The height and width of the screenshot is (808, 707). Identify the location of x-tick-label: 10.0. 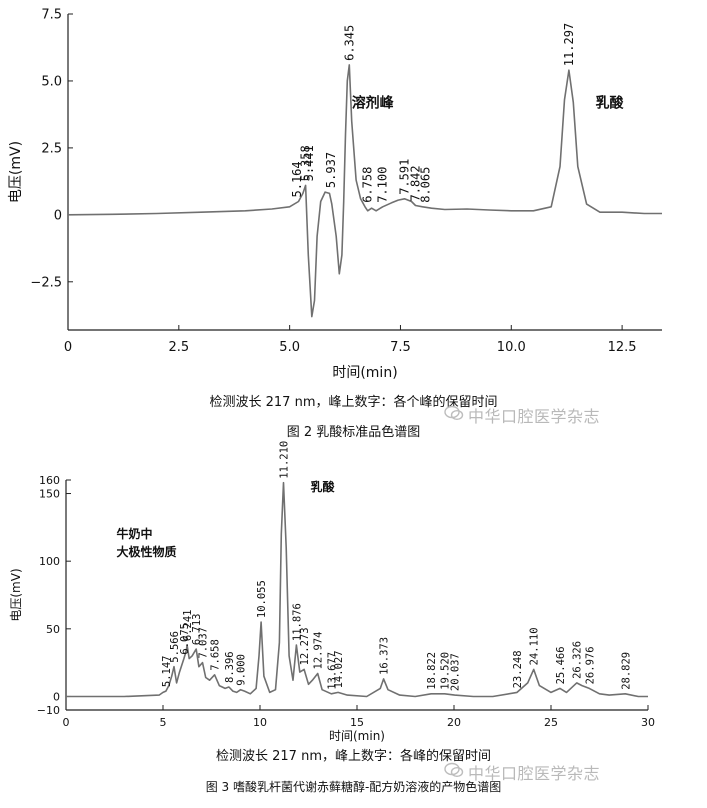
(511, 347).